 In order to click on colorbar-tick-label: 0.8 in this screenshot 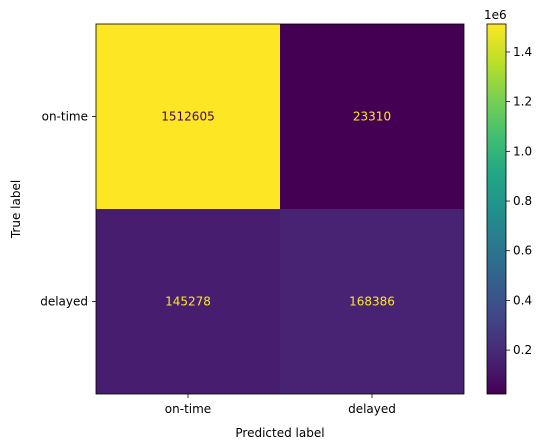, I will do `click(522, 201)`.